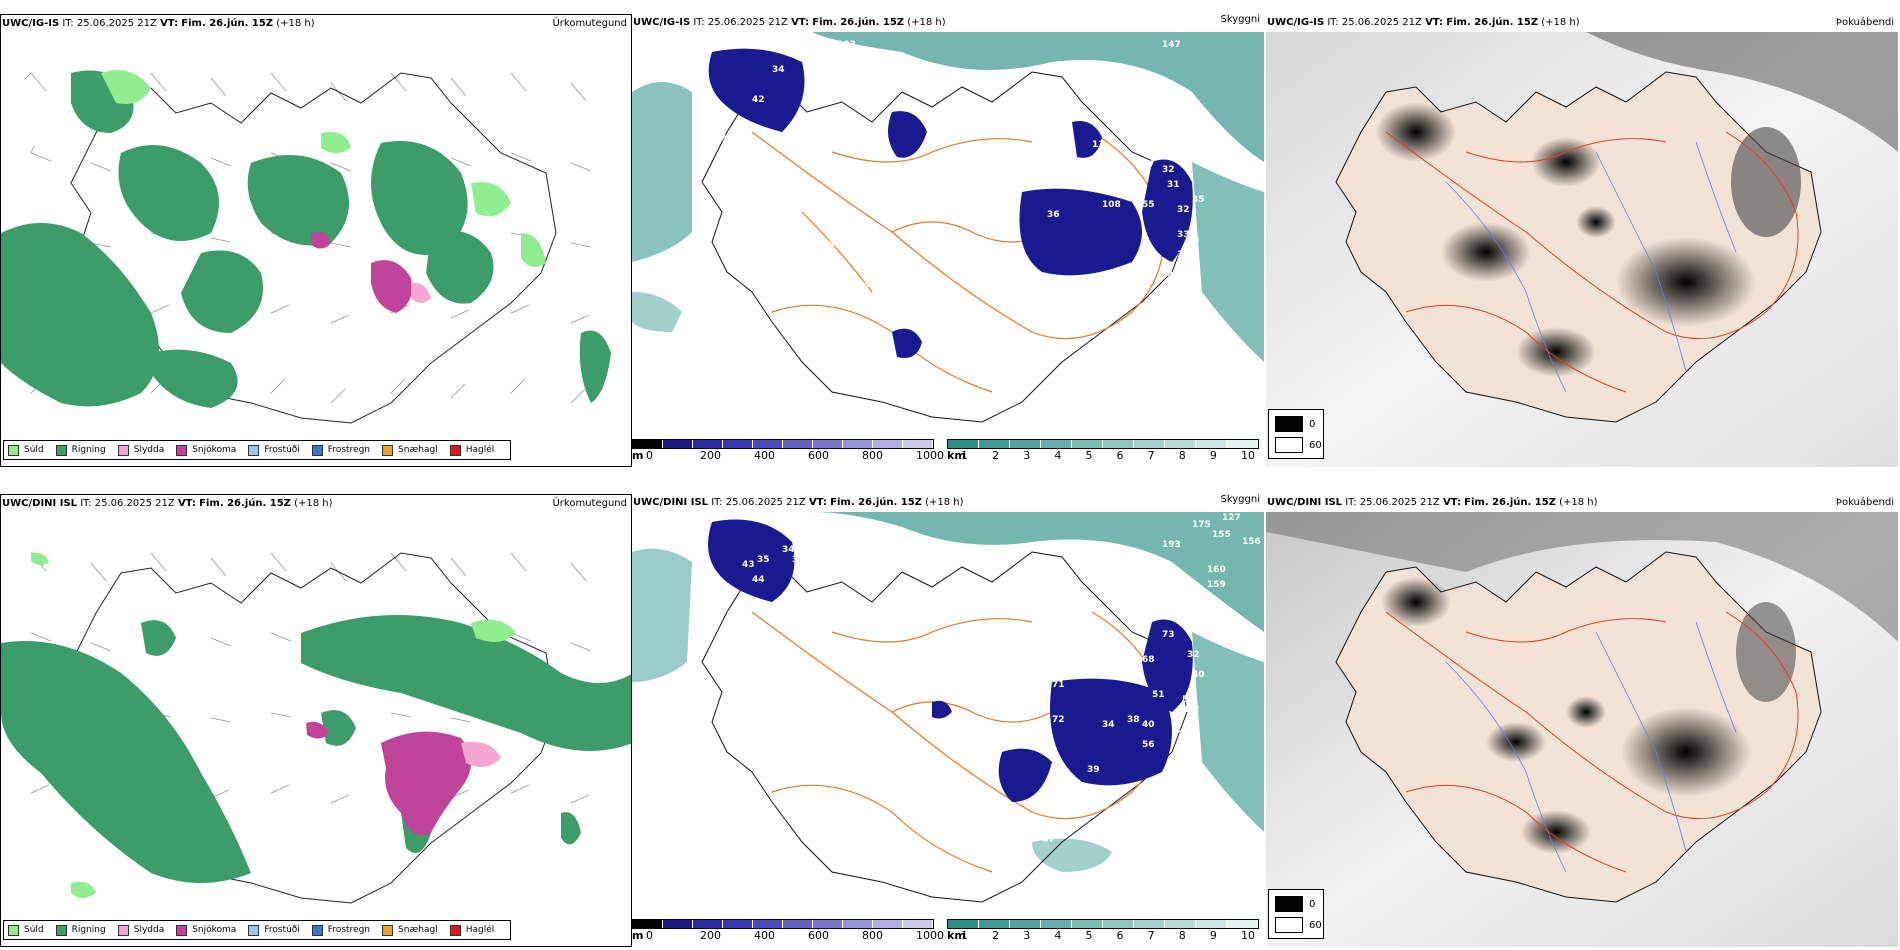  I want to click on ceiling-value-label: 55, so click(1148, 205).